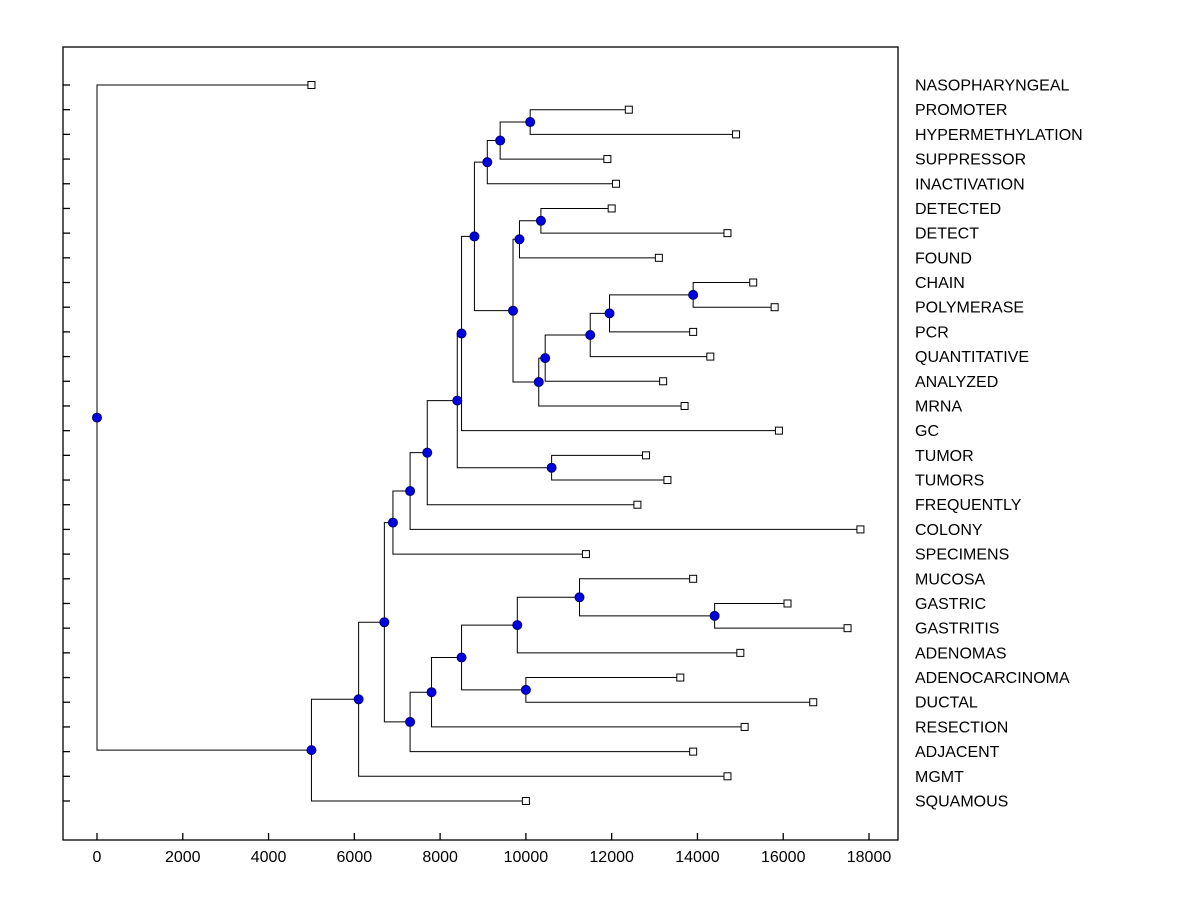 This screenshot has width=1200, height=900. What do you see at coordinates (950, 604) in the screenshot?
I see `leaf-label: GASTRIC` at bounding box center [950, 604].